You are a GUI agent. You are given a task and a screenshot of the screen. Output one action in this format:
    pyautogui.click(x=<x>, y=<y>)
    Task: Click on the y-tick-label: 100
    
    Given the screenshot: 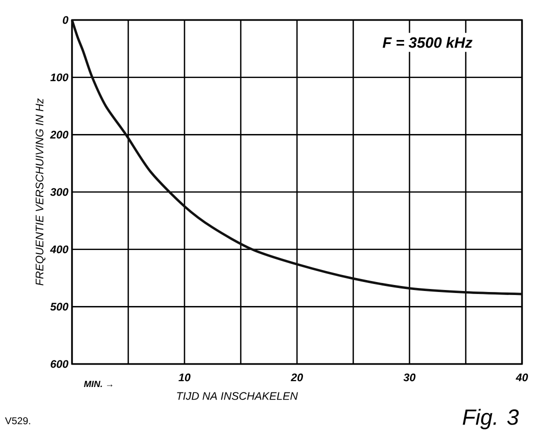 What is the action you would take?
    pyautogui.click(x=59, y=77)
    